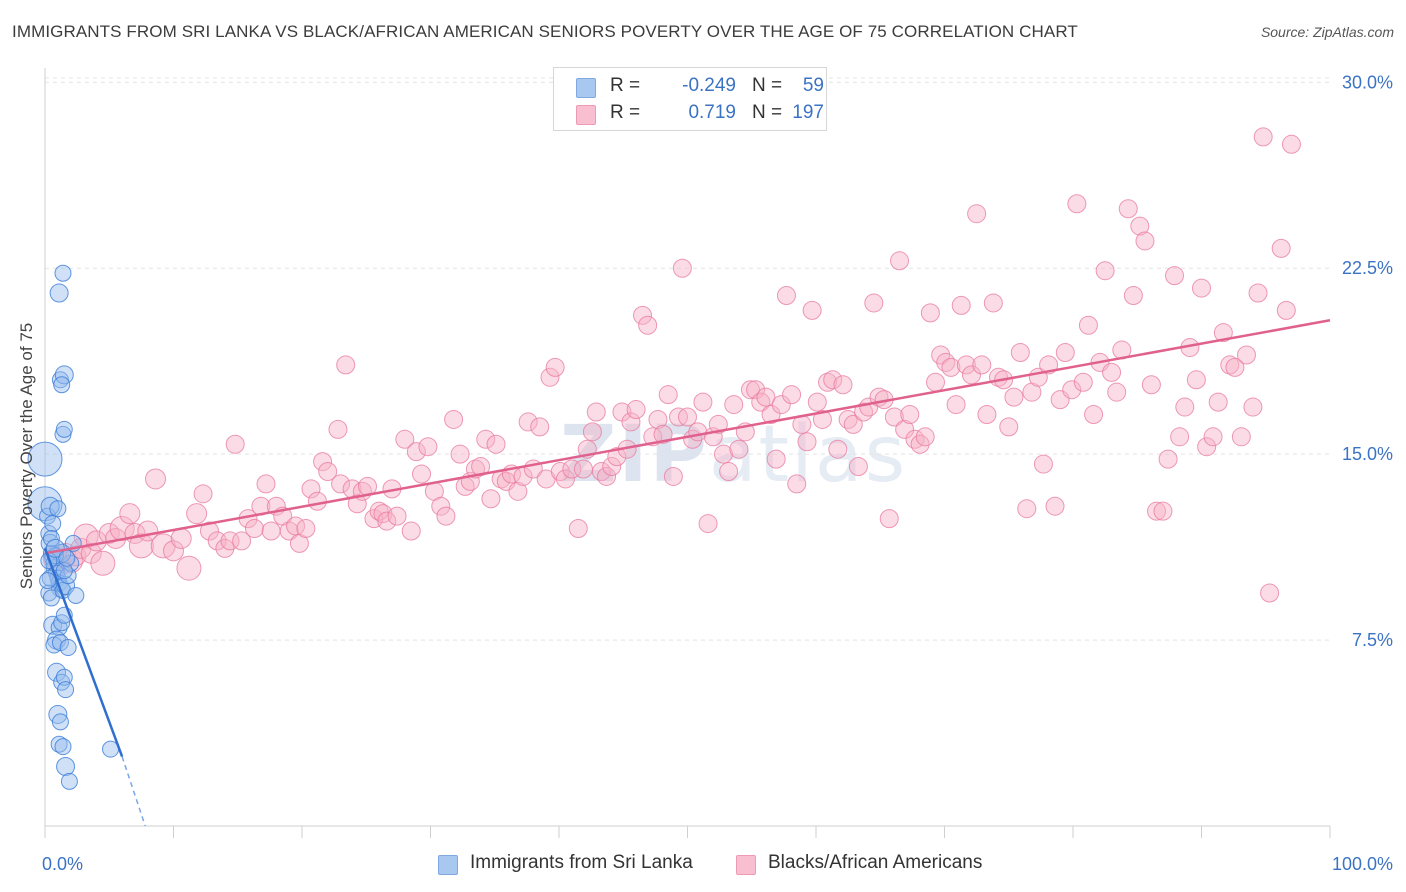 This screenshot has width=1406, height=892. Describe the element at coordinates (746, 865) in the screenshot. I see `bottom-legend-swatch-black` at that location.